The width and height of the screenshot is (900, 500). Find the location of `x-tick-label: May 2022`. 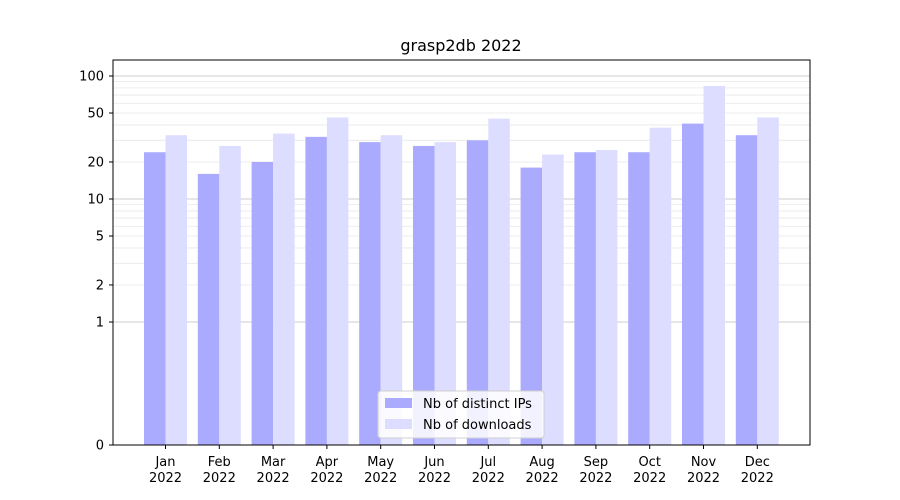

x-tick-label: May 2022 is located at coordinates (380, 470).